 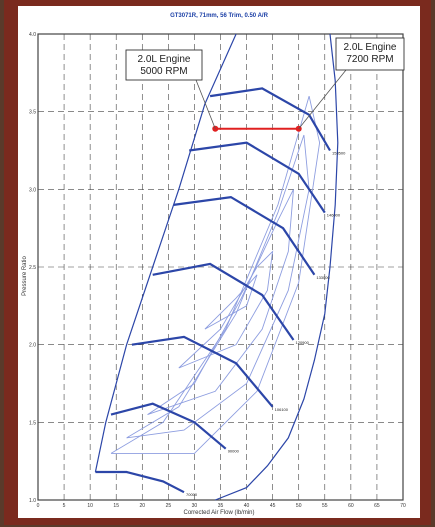 I want to click on x-tick-label: 20, so click(x=143, y=506).